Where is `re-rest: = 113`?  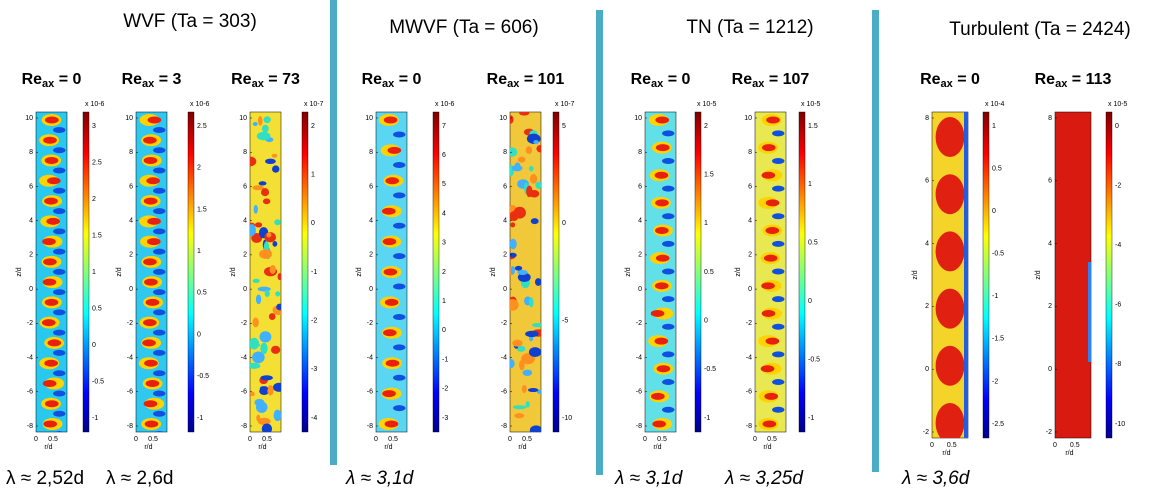
re-rest: = 113 is located at coordinates (1089, 79).